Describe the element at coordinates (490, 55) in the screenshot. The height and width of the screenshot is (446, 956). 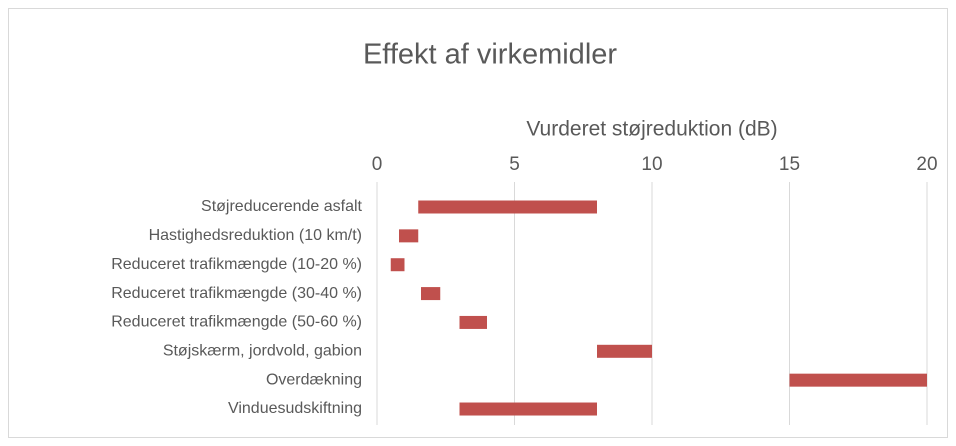
I see `chart-title: Effekt af virkemidler` at that location.